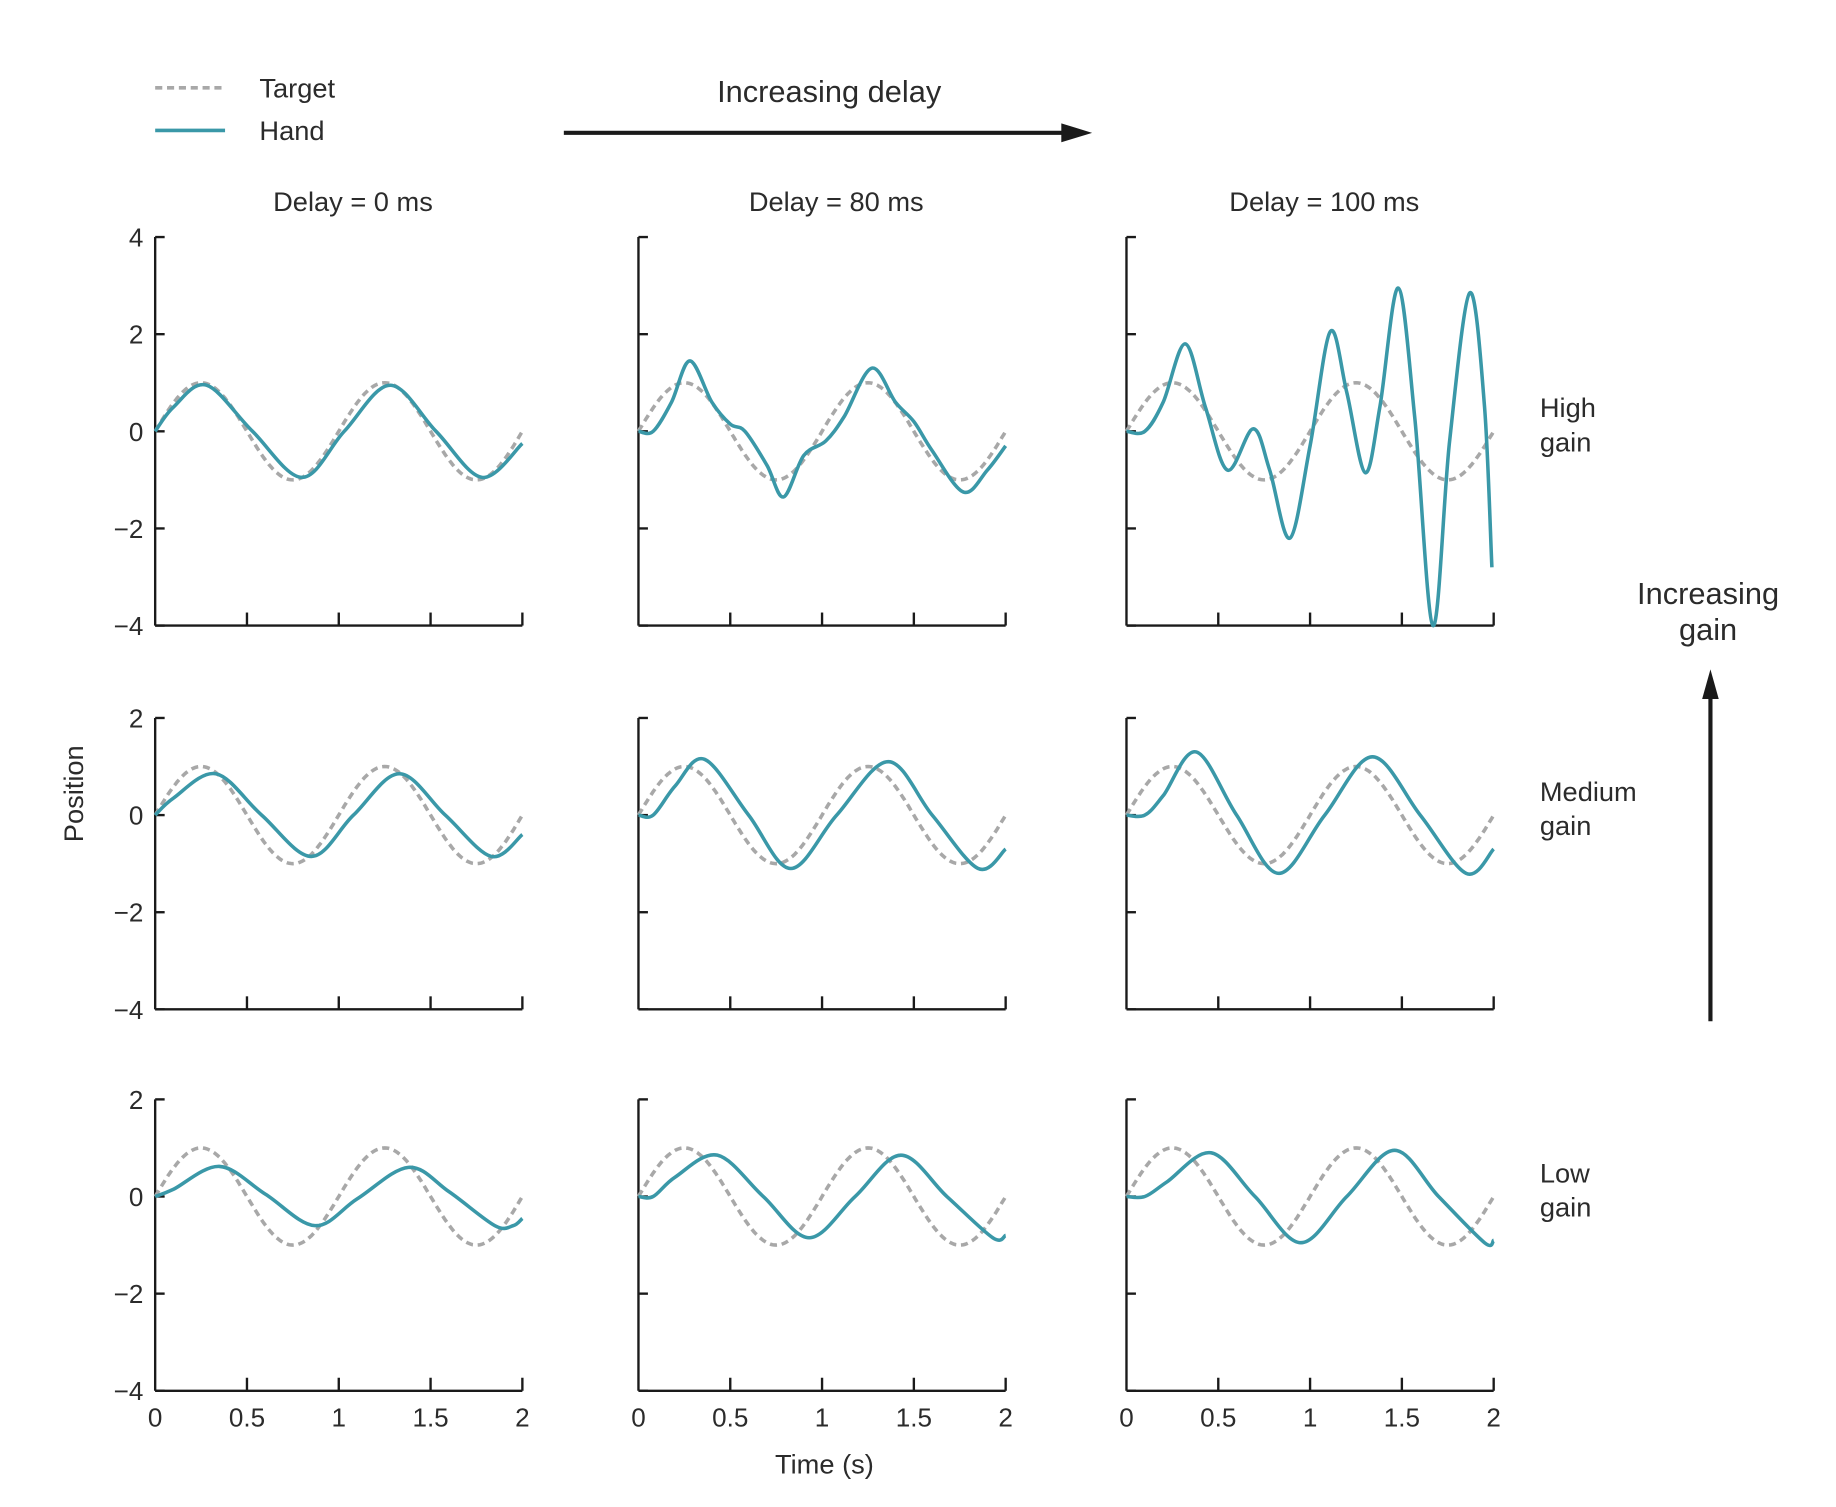 This screenshot has width=1836, height=1507. Describe the element at coordinates (1566, 1207) in the screenshot. I see `row-label-2-line2: gain` at that location.